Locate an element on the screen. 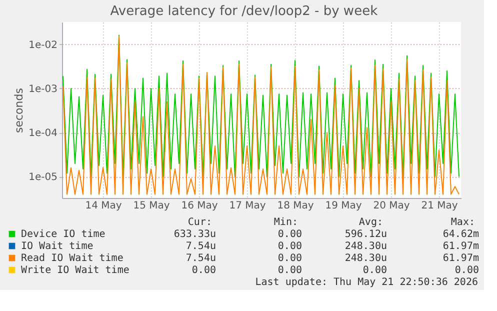 Image resolution: width=497 pixels, height=311 pixels. x-tick-label: 20 May is located at coordinates (391, 206).